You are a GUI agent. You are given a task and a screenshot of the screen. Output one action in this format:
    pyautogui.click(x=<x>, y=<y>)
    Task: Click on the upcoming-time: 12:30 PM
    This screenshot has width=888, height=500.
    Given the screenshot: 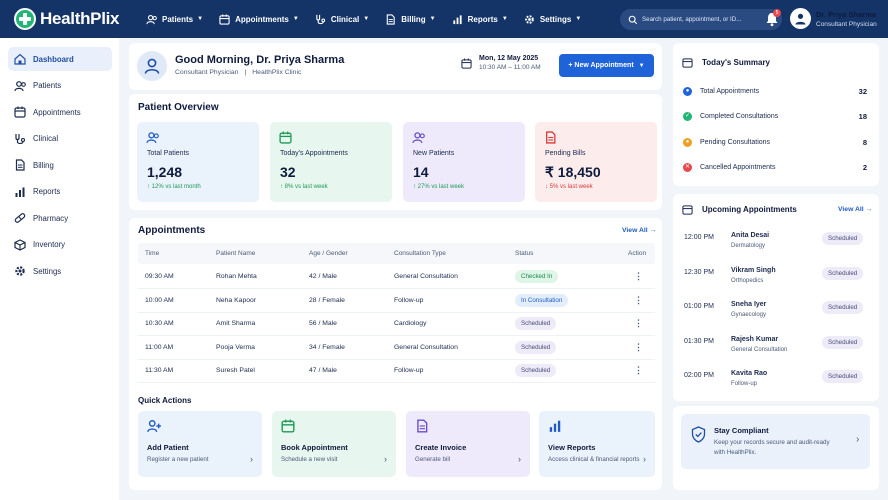 What is the action you would take?
    pyautogui.click(x=699, y=272)
    